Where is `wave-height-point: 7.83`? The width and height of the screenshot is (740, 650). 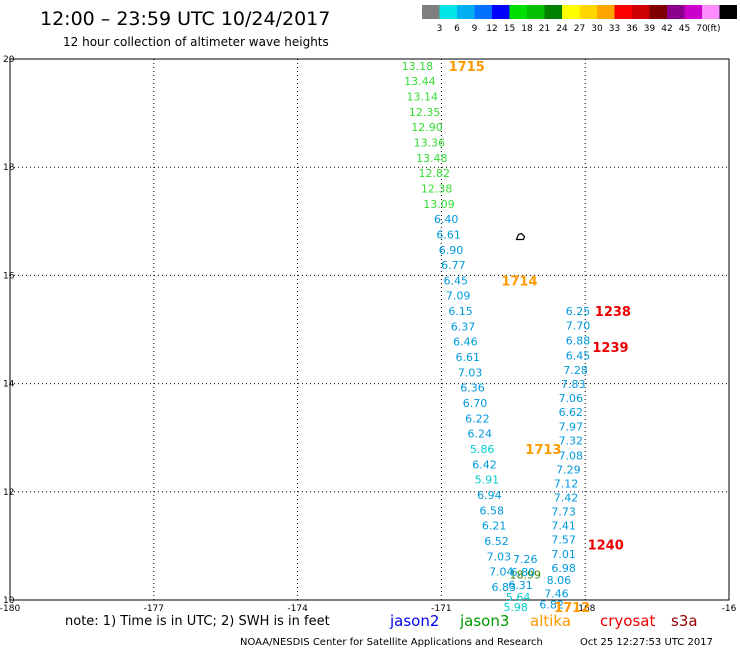 wave-height-point: 7.83 is located at coordinates (573, 384).